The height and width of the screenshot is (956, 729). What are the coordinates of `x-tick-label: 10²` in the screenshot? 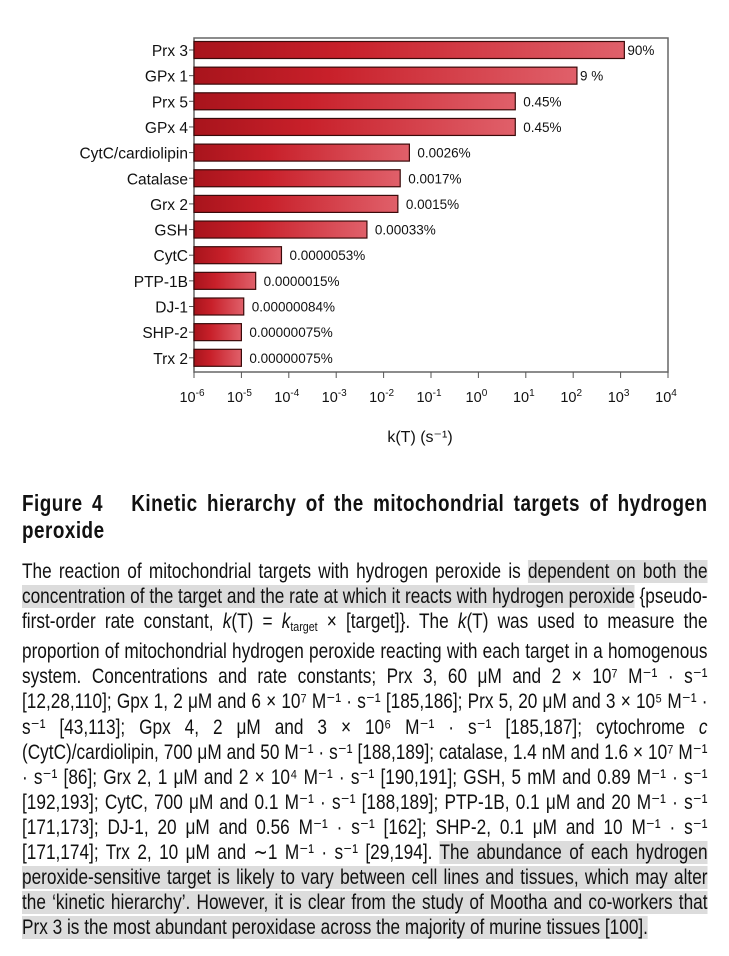 It's located at (571, 397).